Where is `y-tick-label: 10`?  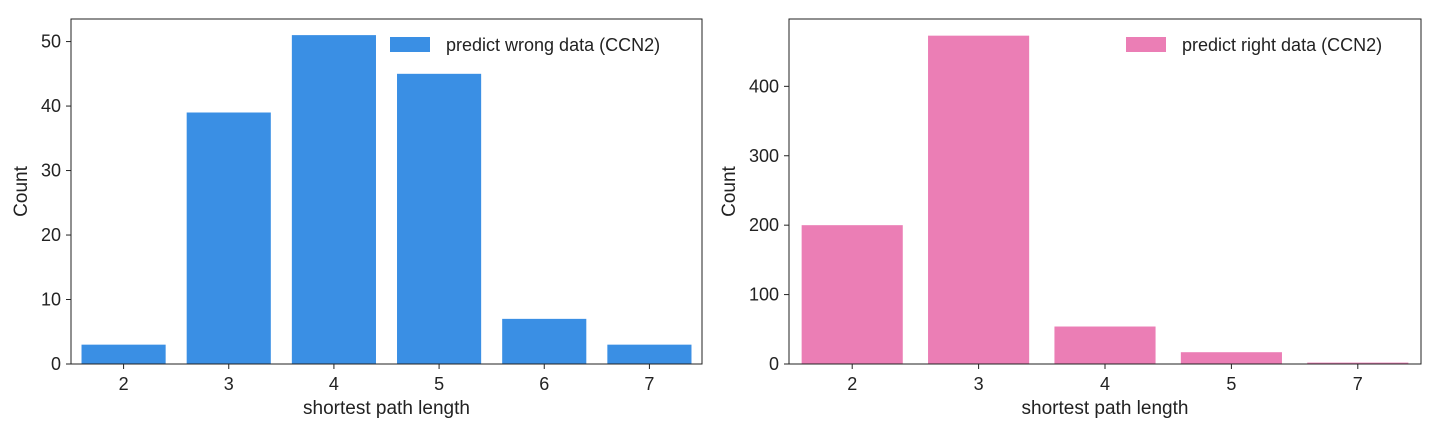
y-tick-label: 10 is located at coordinates (51, 300).